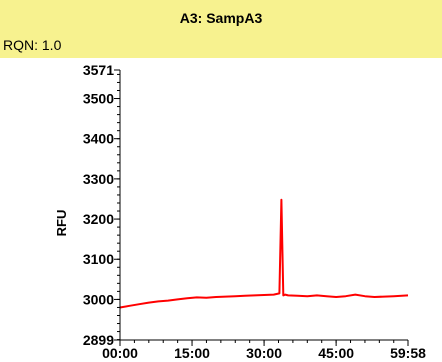  Describe the element at coordinates (264, 353) in the screenshot. I see `x-tick-label: 30:00` at that location.